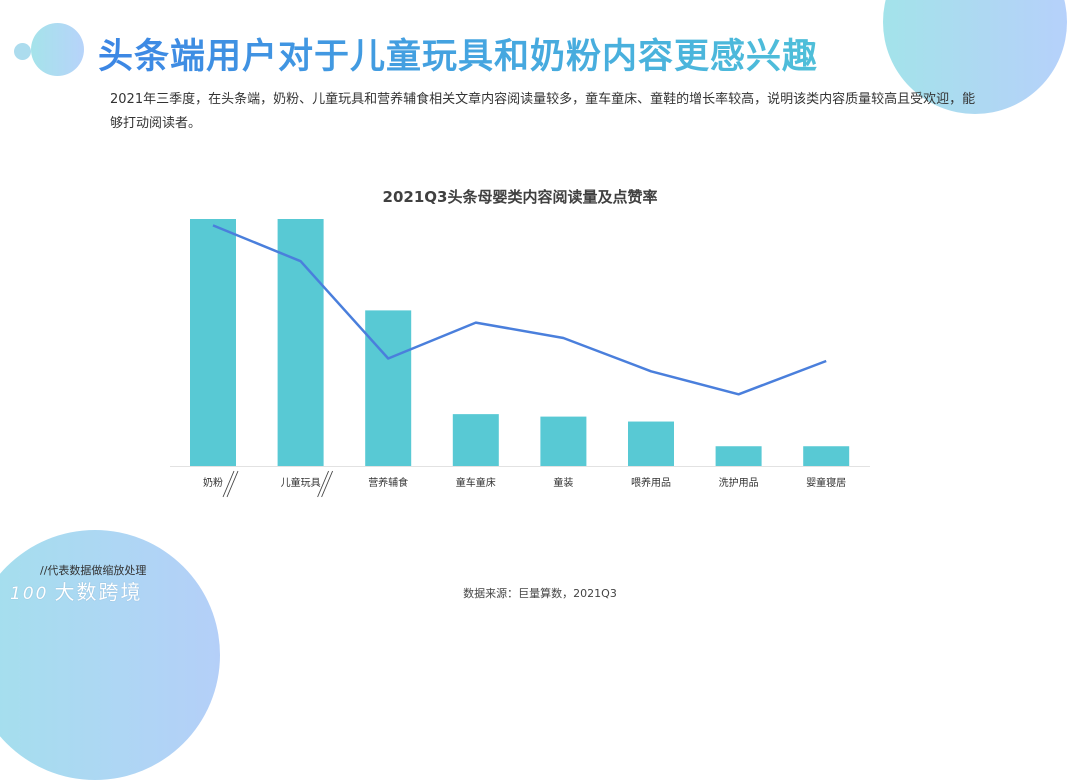 Image resolution: width=1080 pixels, height=780 pixels. What do you see at coordinates (22, 51) in the screenshot?
I see `title-bullet-small-icon` at bounding box center [22, 51].